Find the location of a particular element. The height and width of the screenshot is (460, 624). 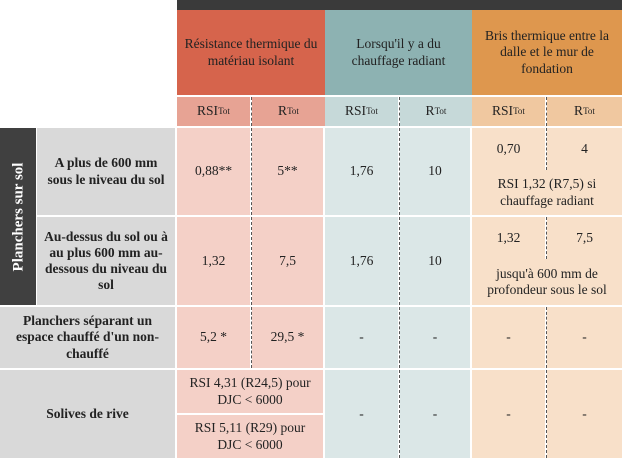

side-label: Planchers sur sol is located at coordinates (18, 216).